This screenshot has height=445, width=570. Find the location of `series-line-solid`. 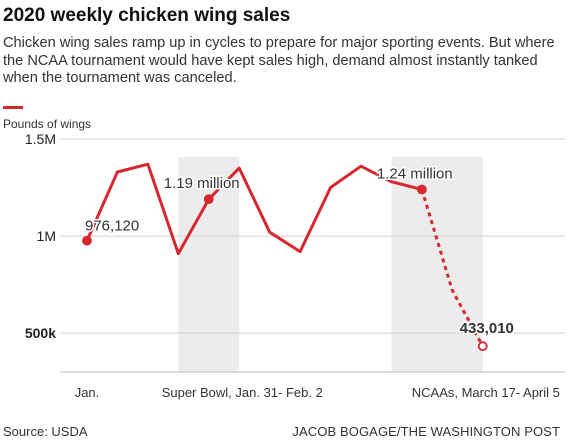

series-line-solid is located at coordinates (254, 209).